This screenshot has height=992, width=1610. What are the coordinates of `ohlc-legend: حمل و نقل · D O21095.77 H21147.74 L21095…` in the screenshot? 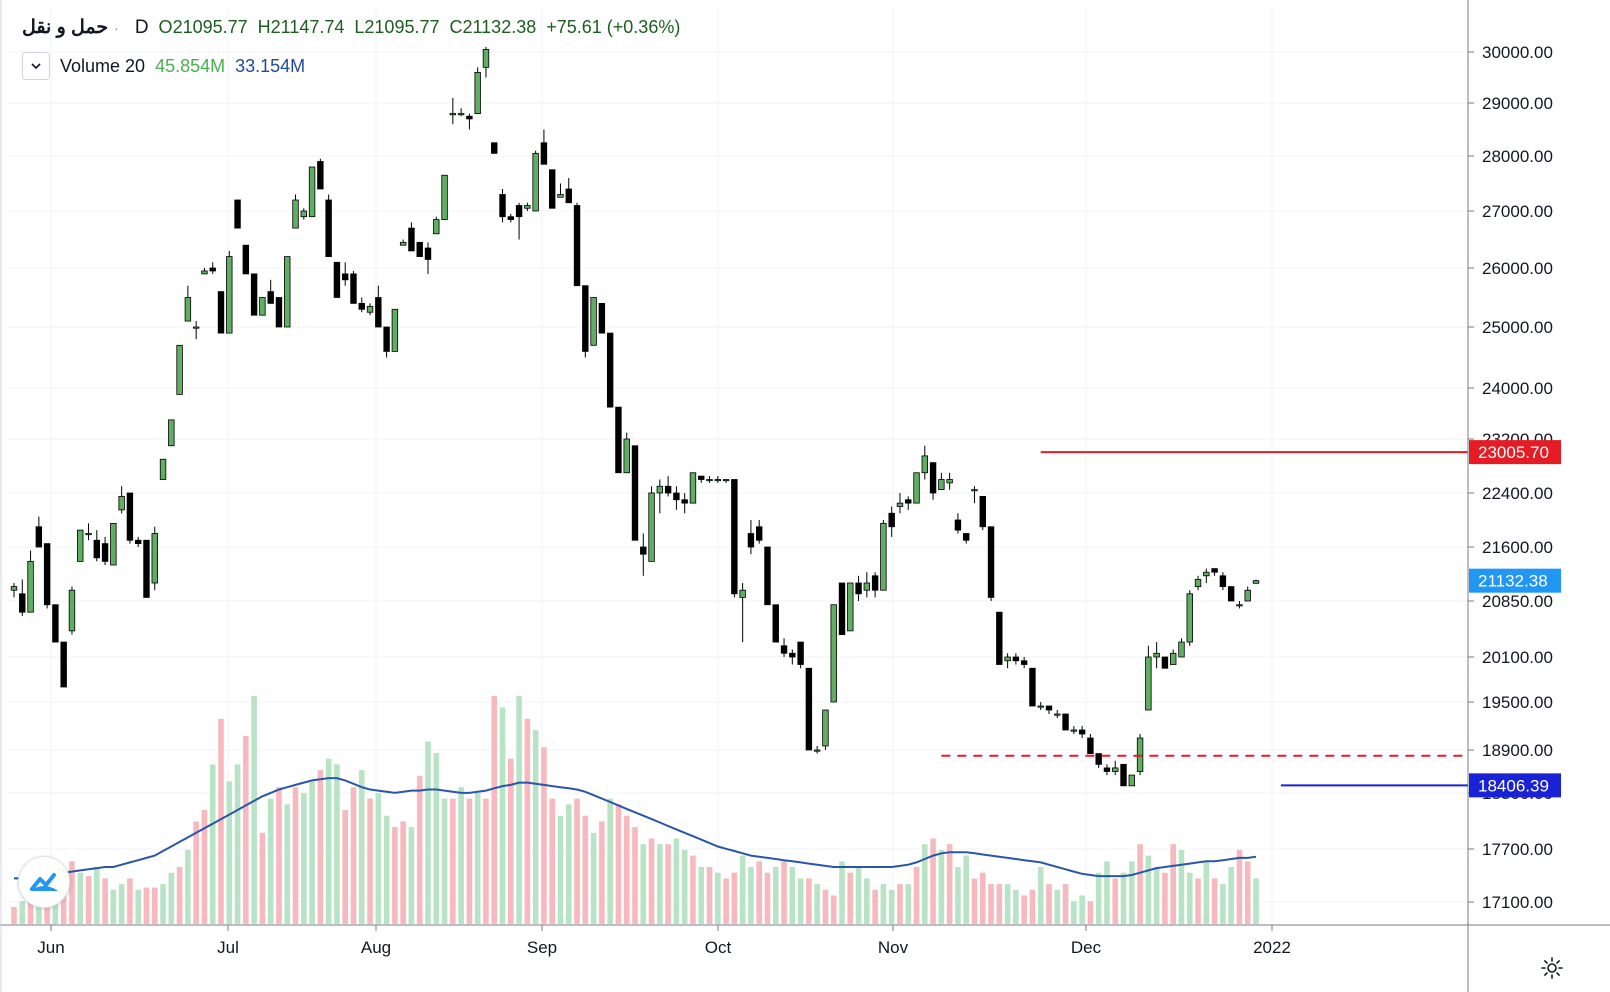 It's located at (351, 27).